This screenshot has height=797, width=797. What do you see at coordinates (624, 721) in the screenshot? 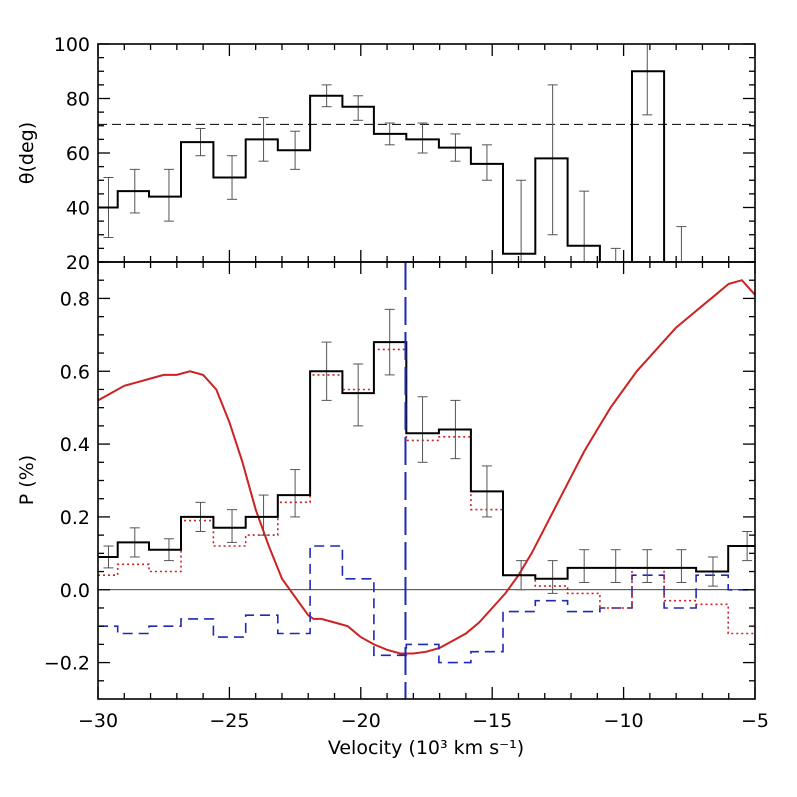
I see `x-tick-label: −10` at bounding box center [624, 721].